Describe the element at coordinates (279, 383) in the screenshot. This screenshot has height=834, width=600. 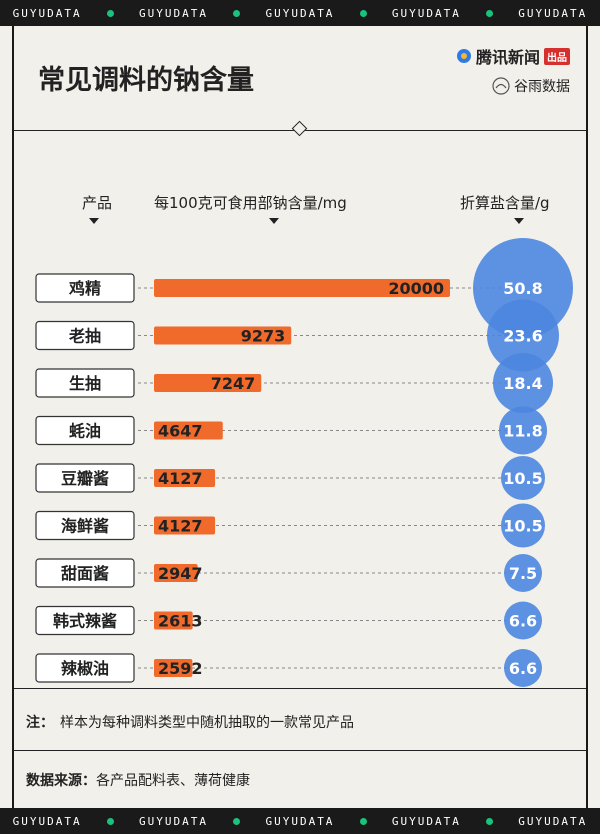
I see `chart-row: 生抽 7247` at that location.